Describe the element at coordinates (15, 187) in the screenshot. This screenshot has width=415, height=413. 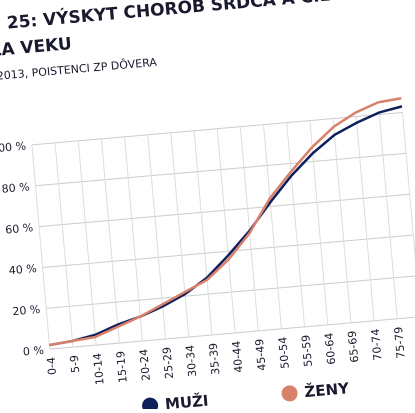
I see `y-tick-label: 80 %` at that location.